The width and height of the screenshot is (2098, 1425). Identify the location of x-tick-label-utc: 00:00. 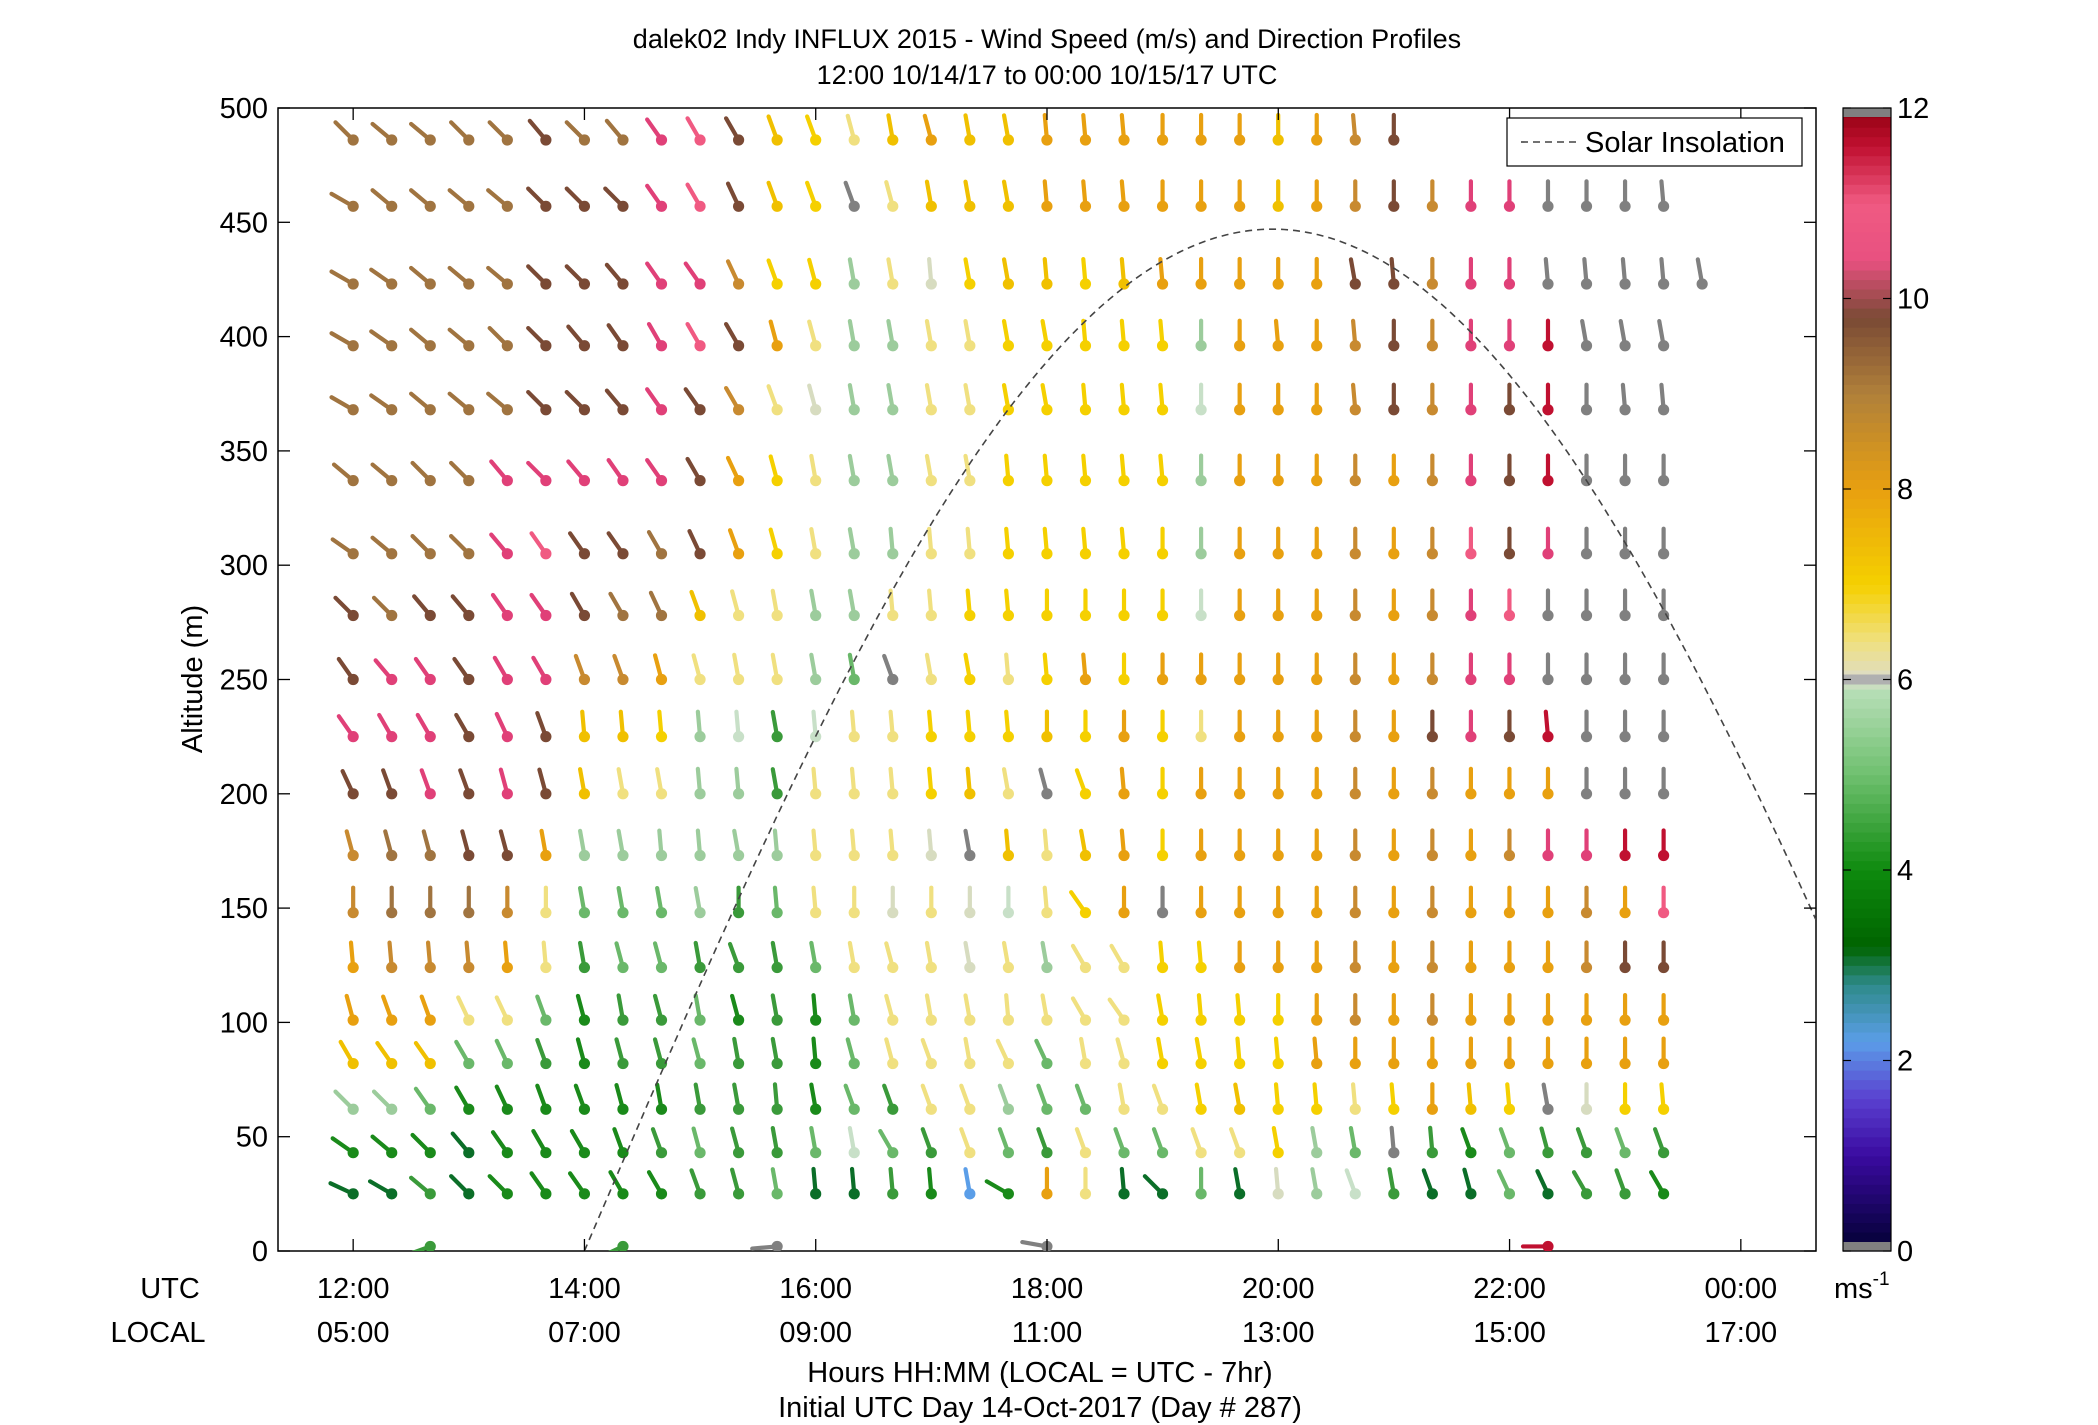
(1741, 1289).